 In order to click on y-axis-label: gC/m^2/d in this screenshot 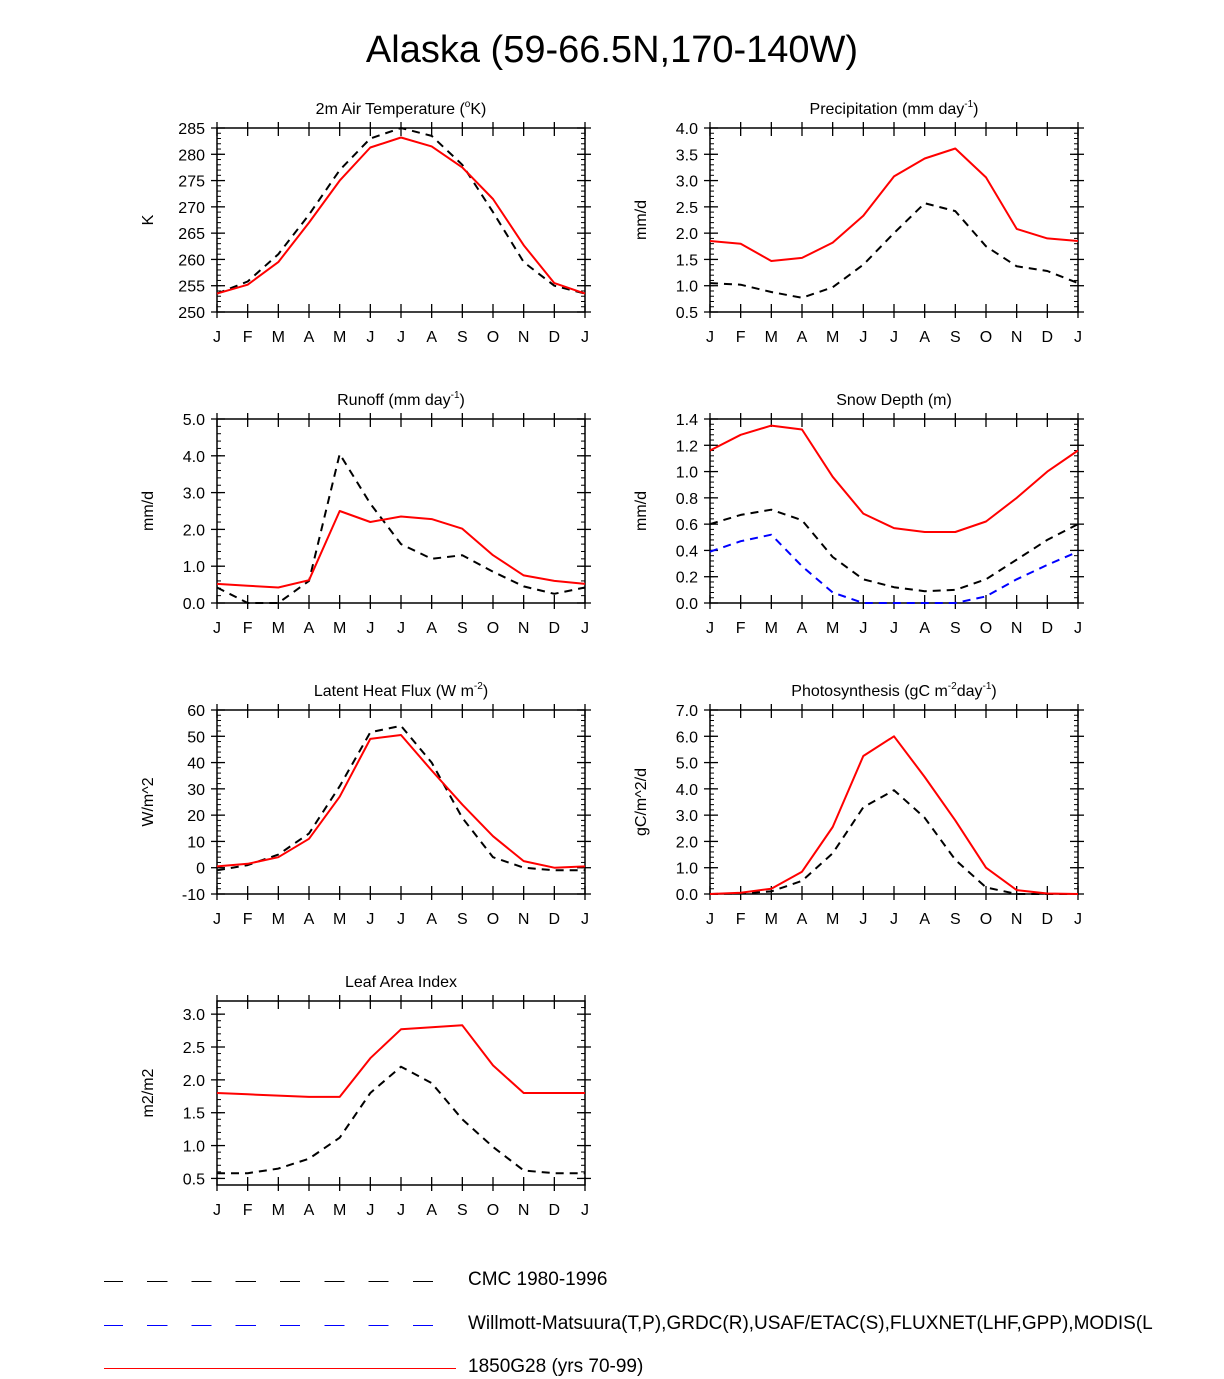, I will do `click(641, 802)`.